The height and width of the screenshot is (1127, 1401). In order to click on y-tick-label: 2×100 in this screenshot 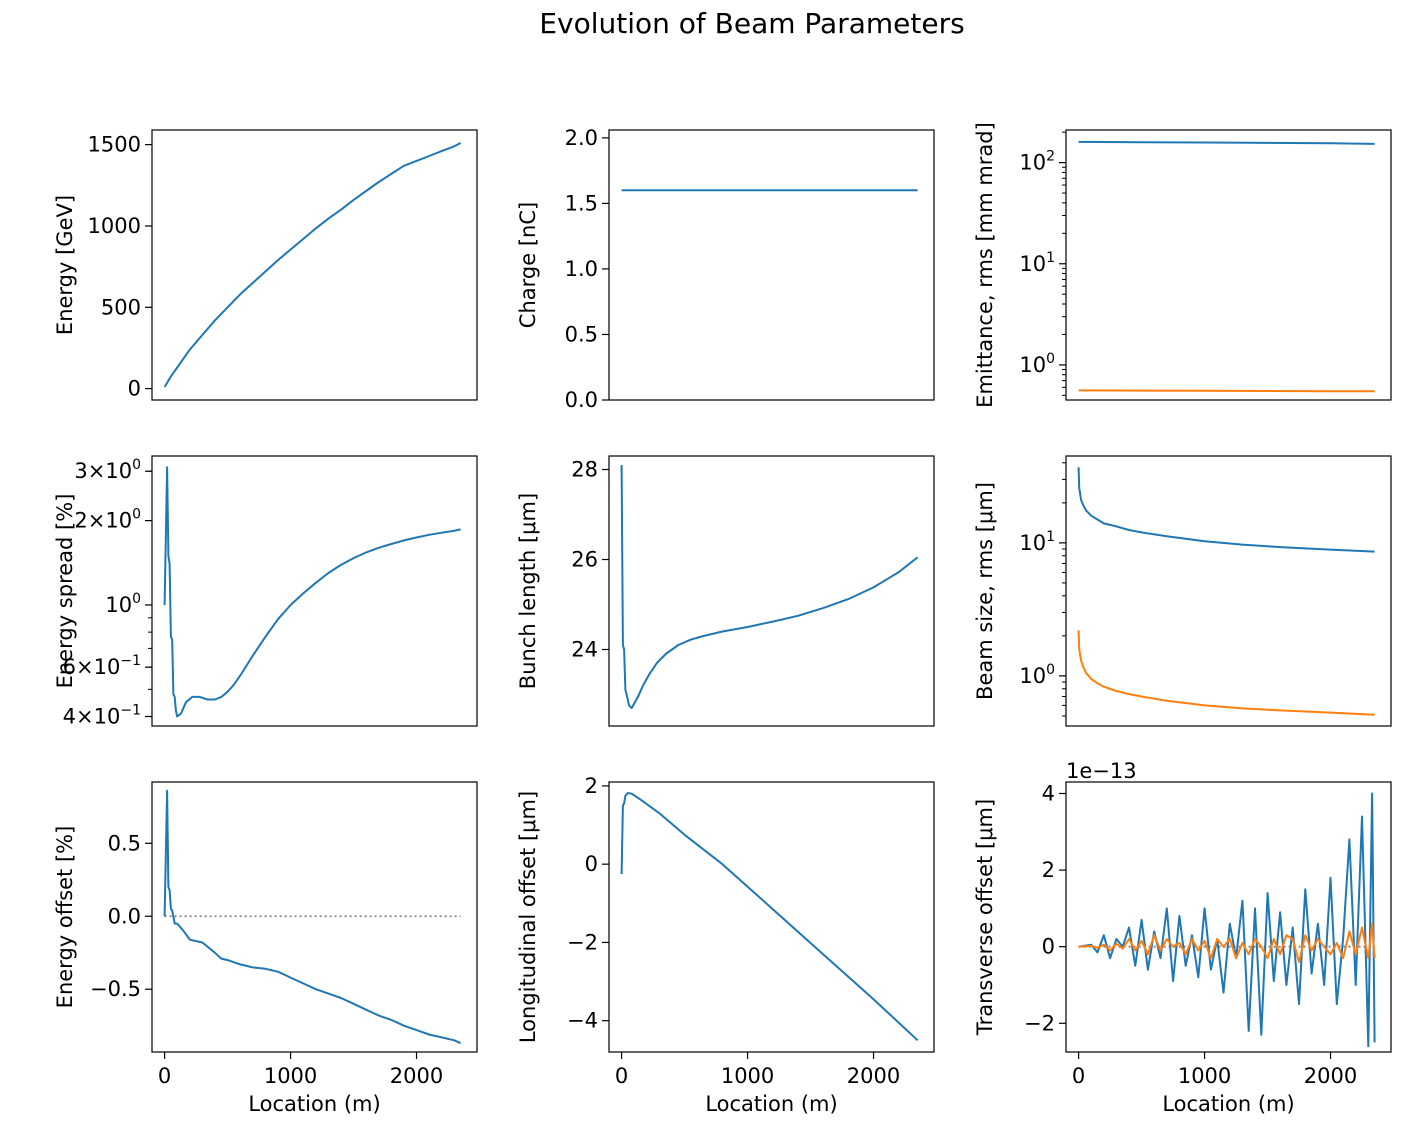, I will do `click(107, 520)`.